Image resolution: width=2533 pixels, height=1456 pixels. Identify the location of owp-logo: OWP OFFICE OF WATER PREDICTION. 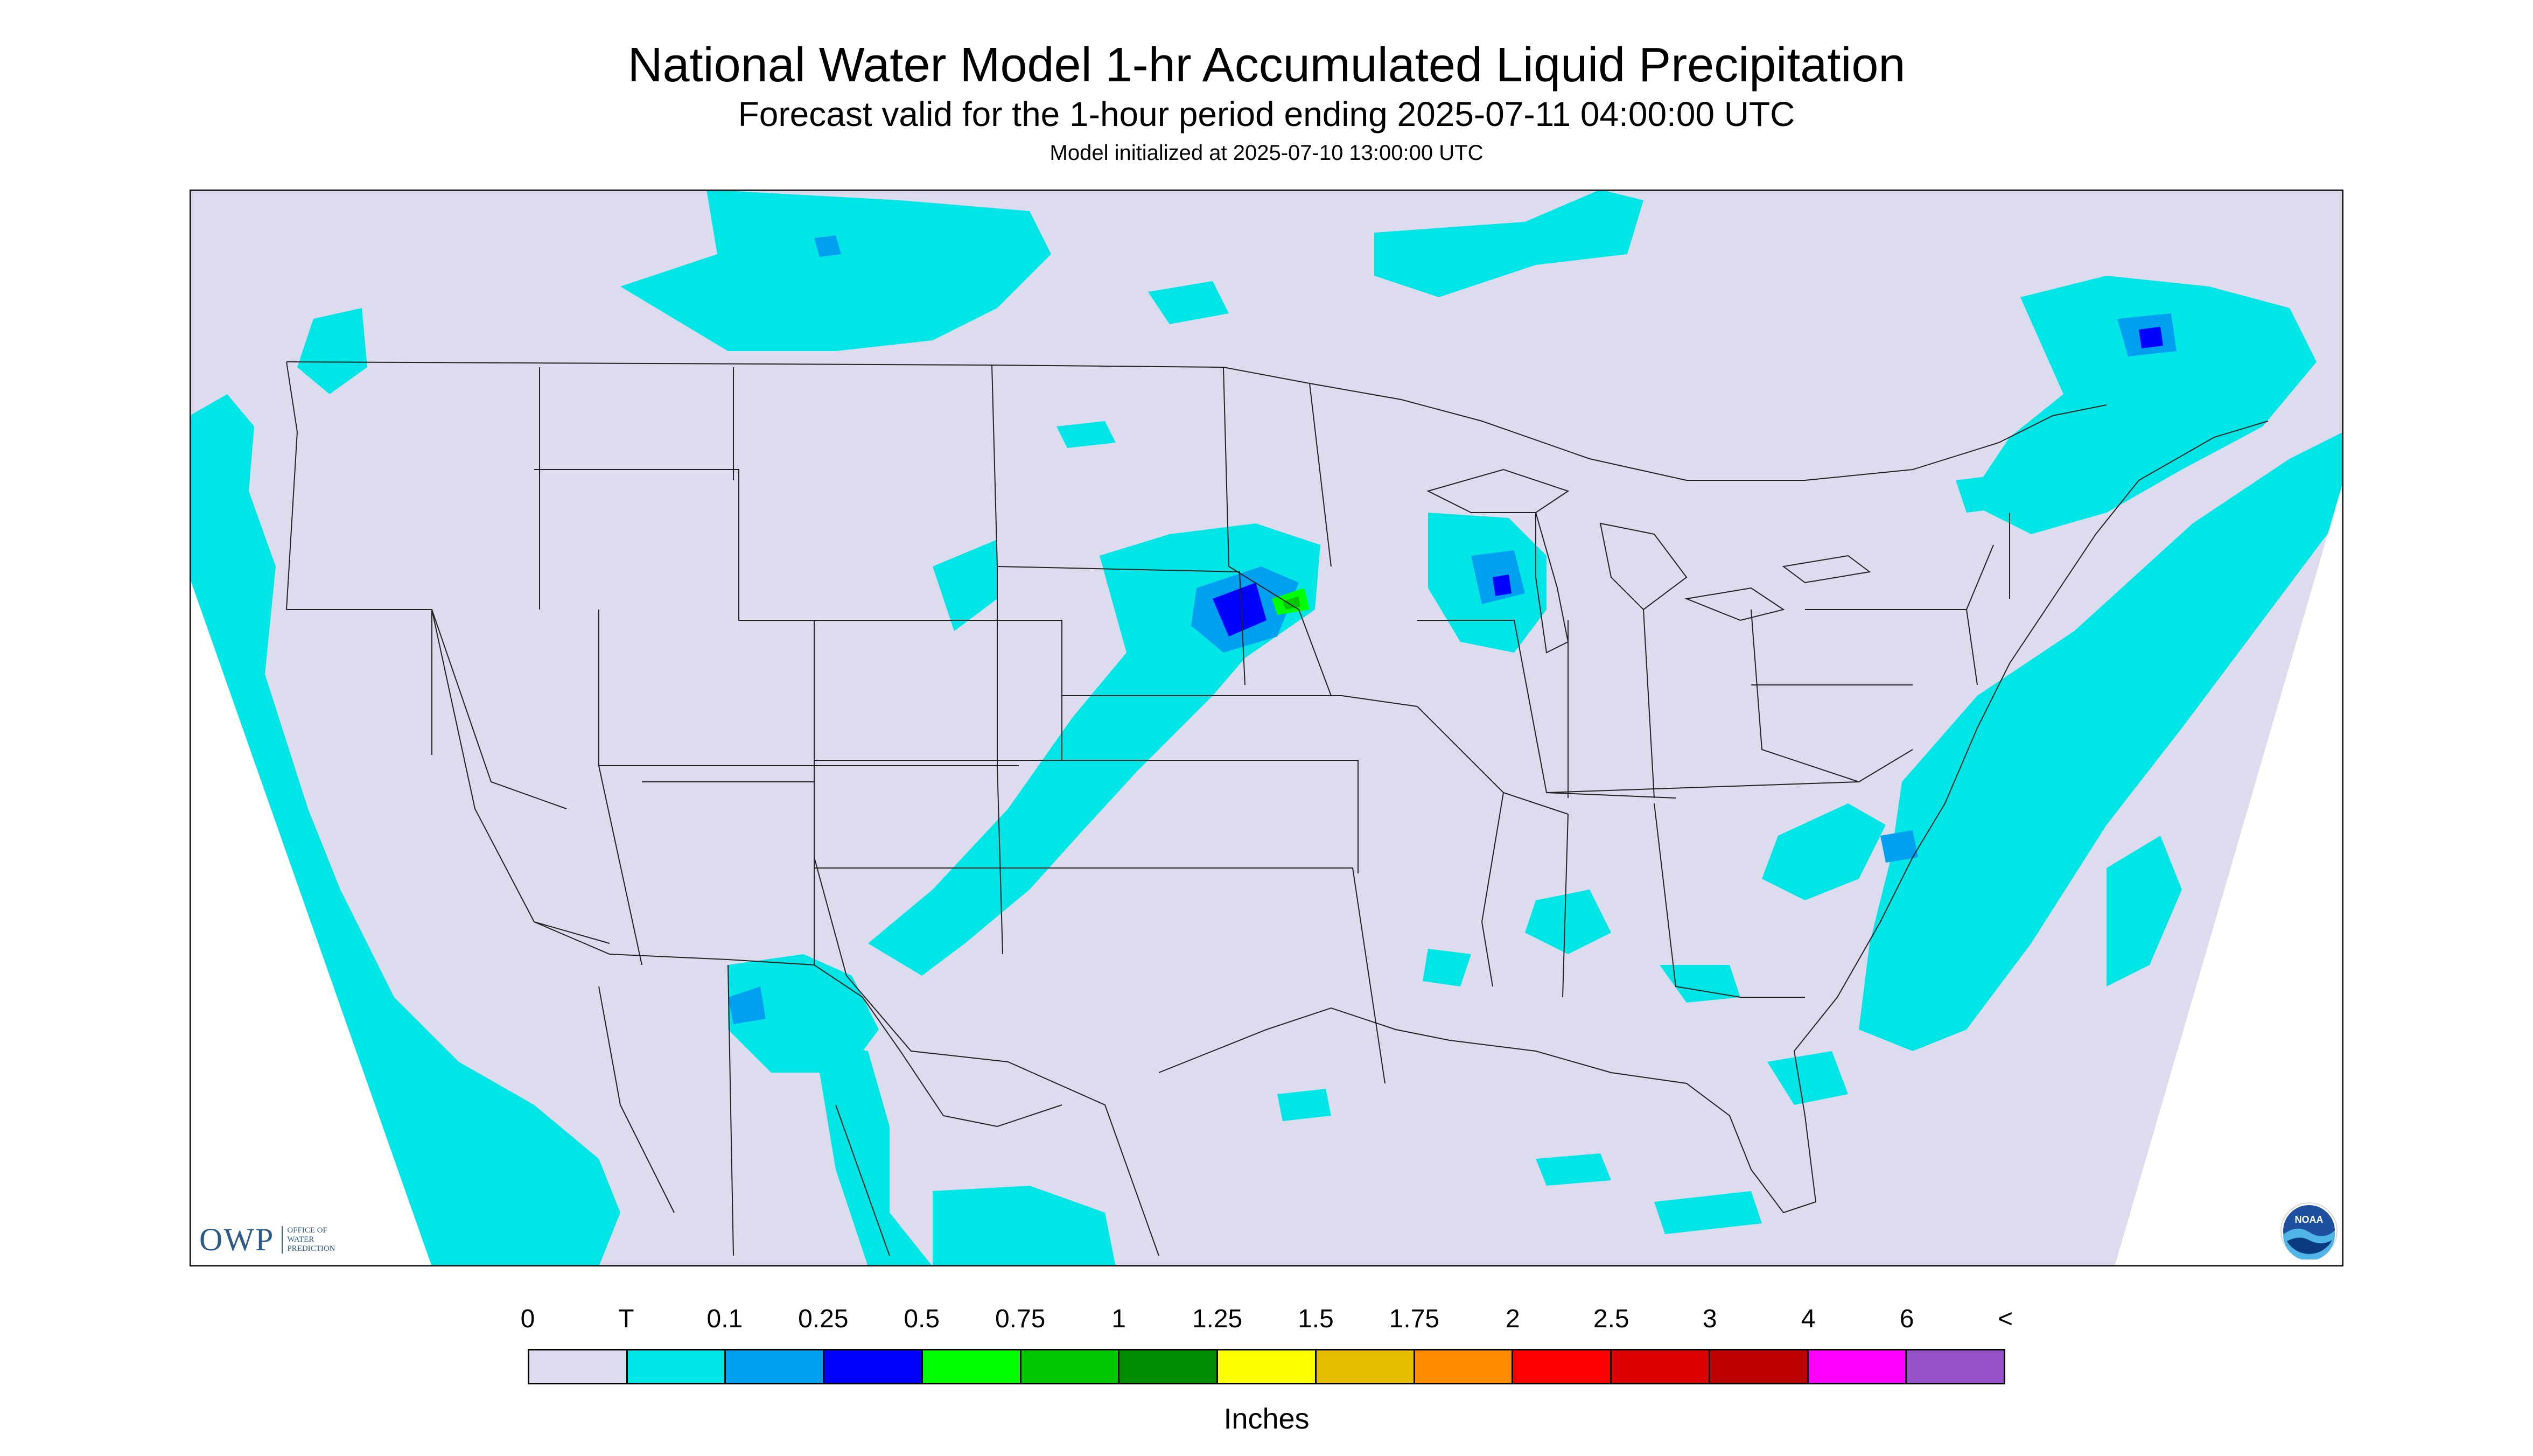
(267, 1239).